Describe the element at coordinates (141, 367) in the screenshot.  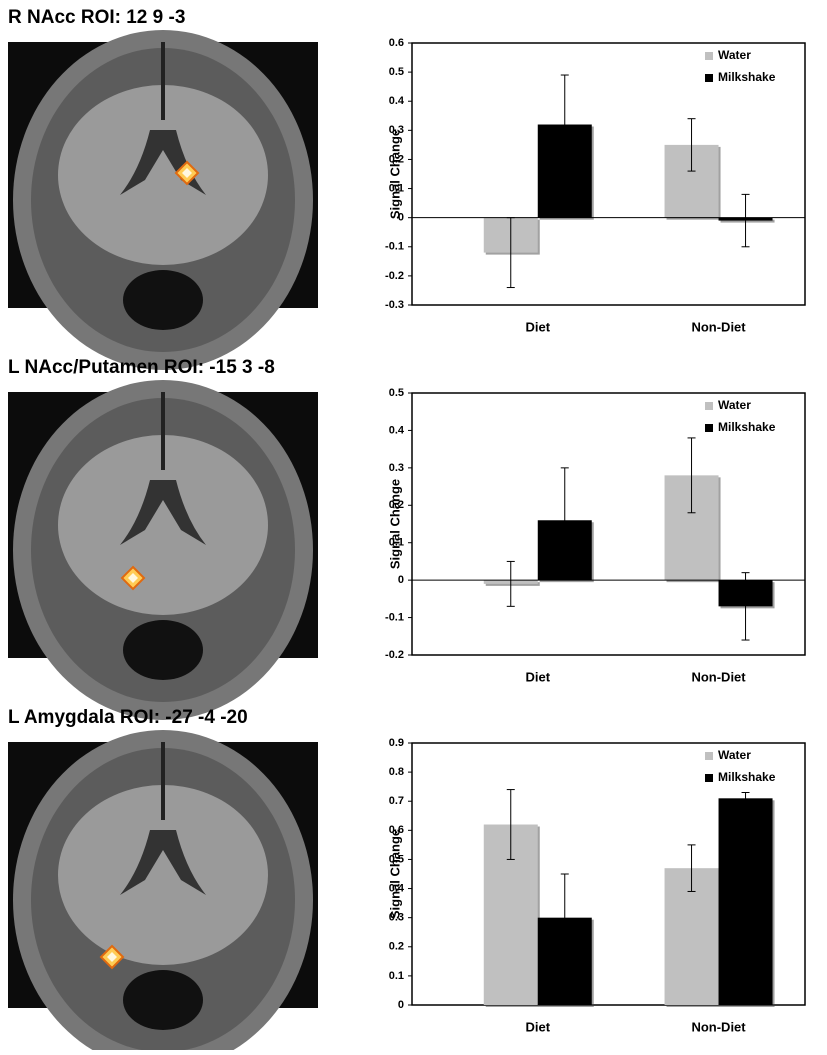
I see `panel-title: L NAcc/Putamen ROI: -15 3 -8` at that location.